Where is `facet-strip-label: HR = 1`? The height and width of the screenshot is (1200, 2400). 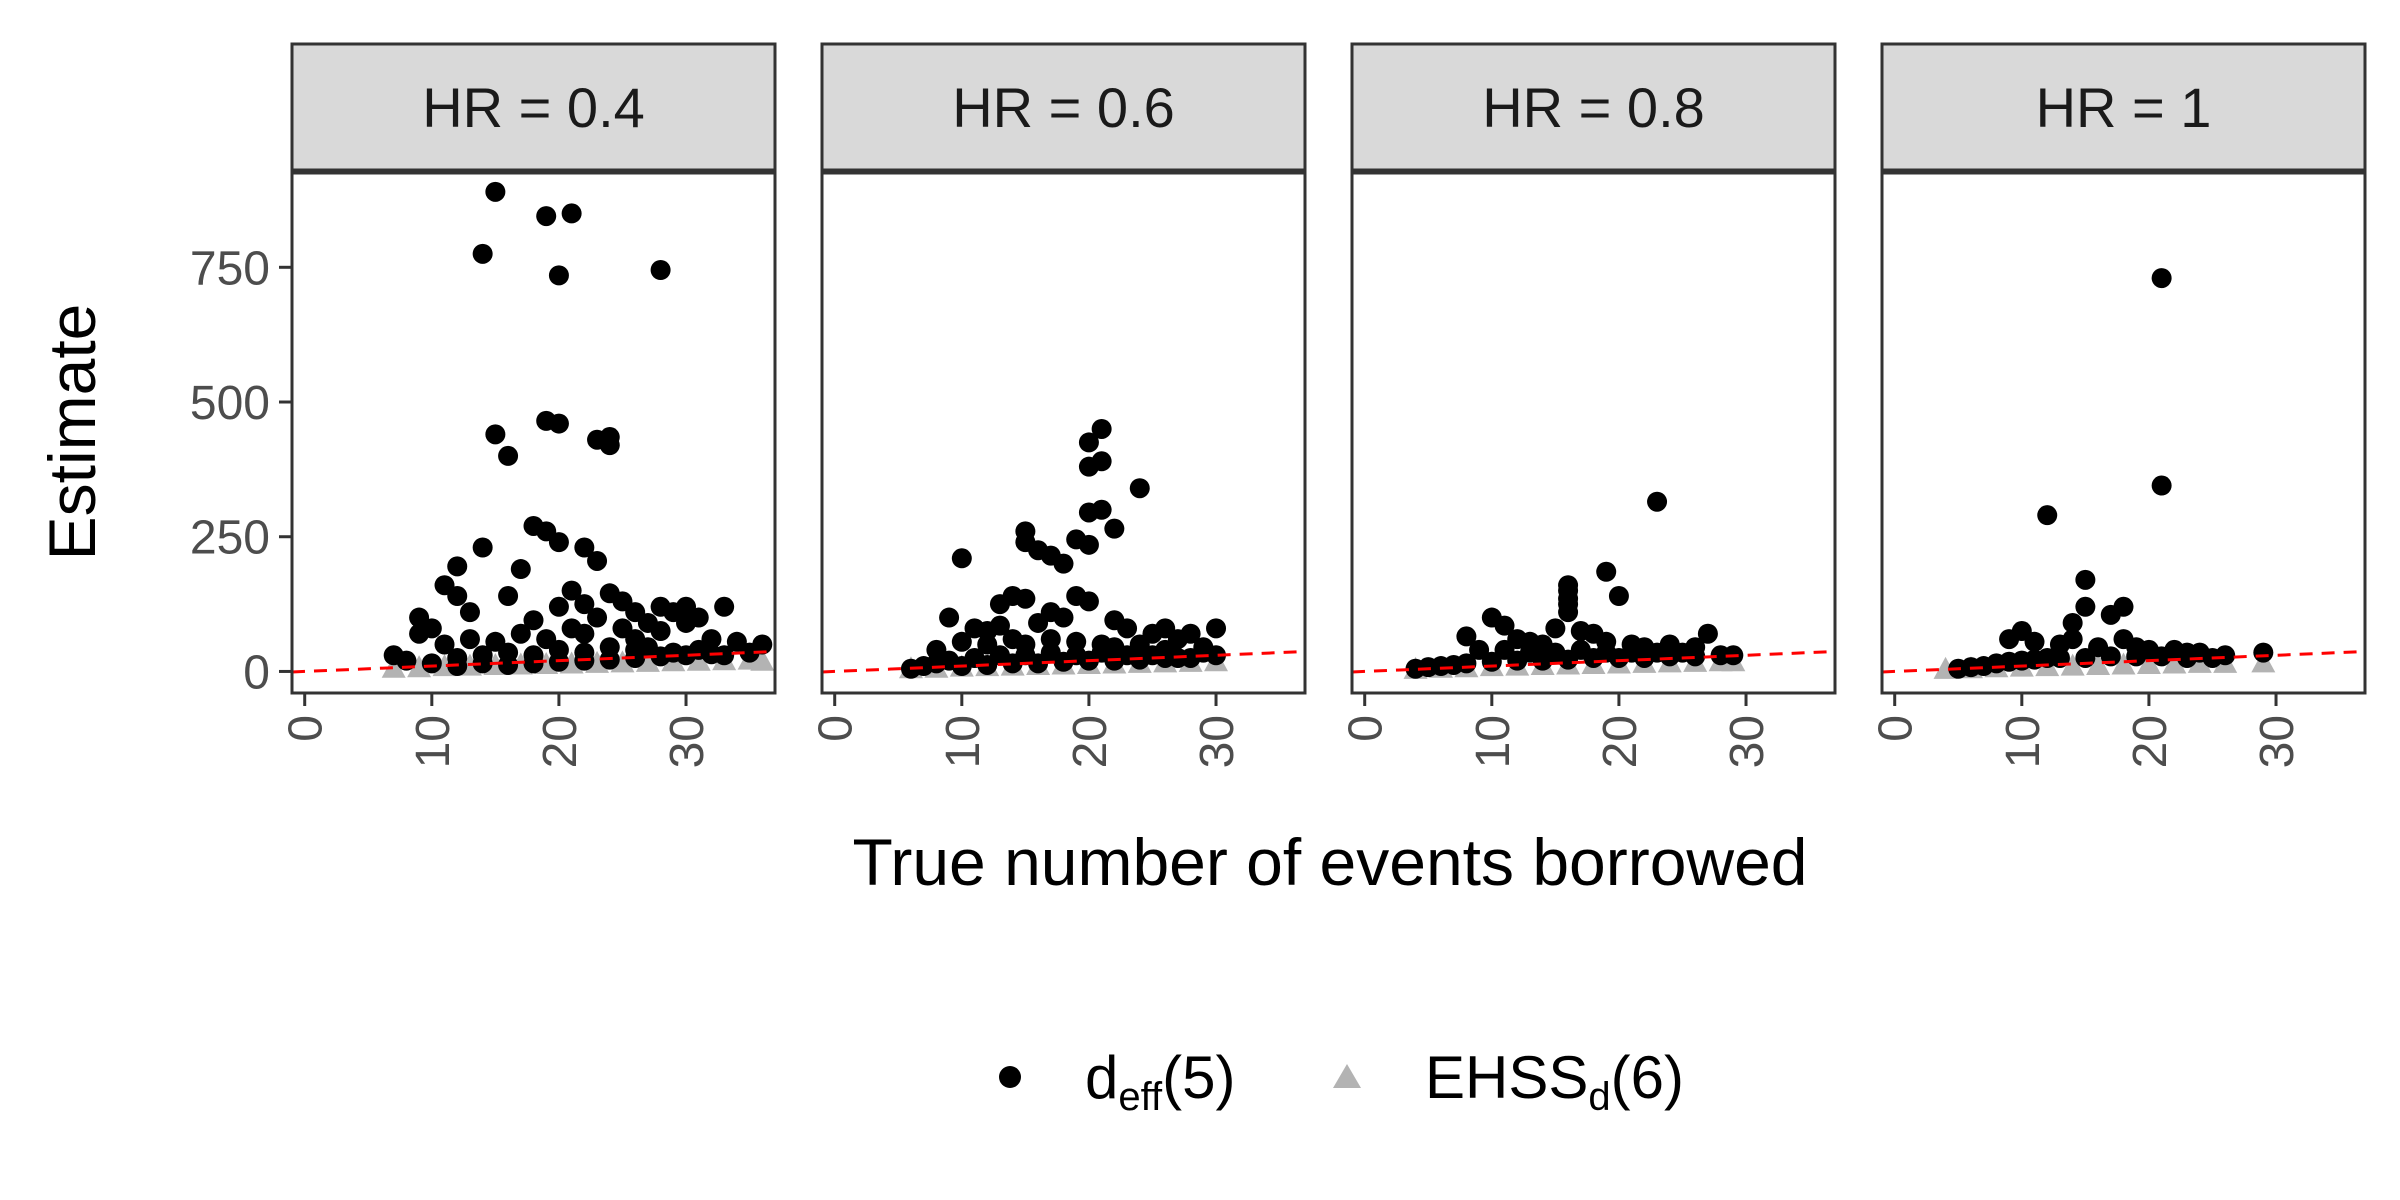 facet-strip-label: HR = 1 is located at coordinates (2124, 107).